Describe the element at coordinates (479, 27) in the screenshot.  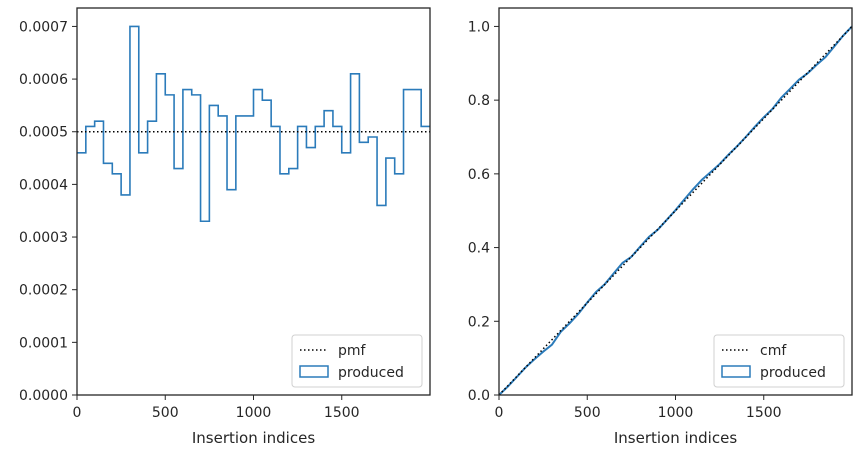
I see `y-tick-label: 1.0` at that location.